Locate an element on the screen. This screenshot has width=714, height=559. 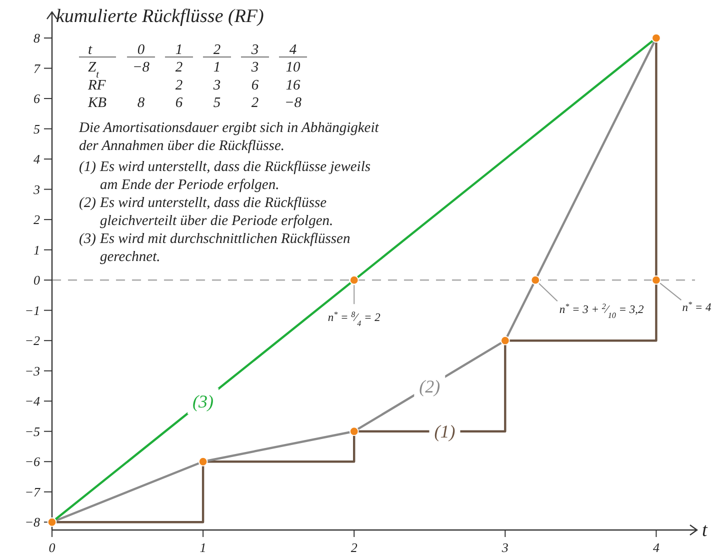
y-tick-label: −3 is located at coordinates (32, 370).